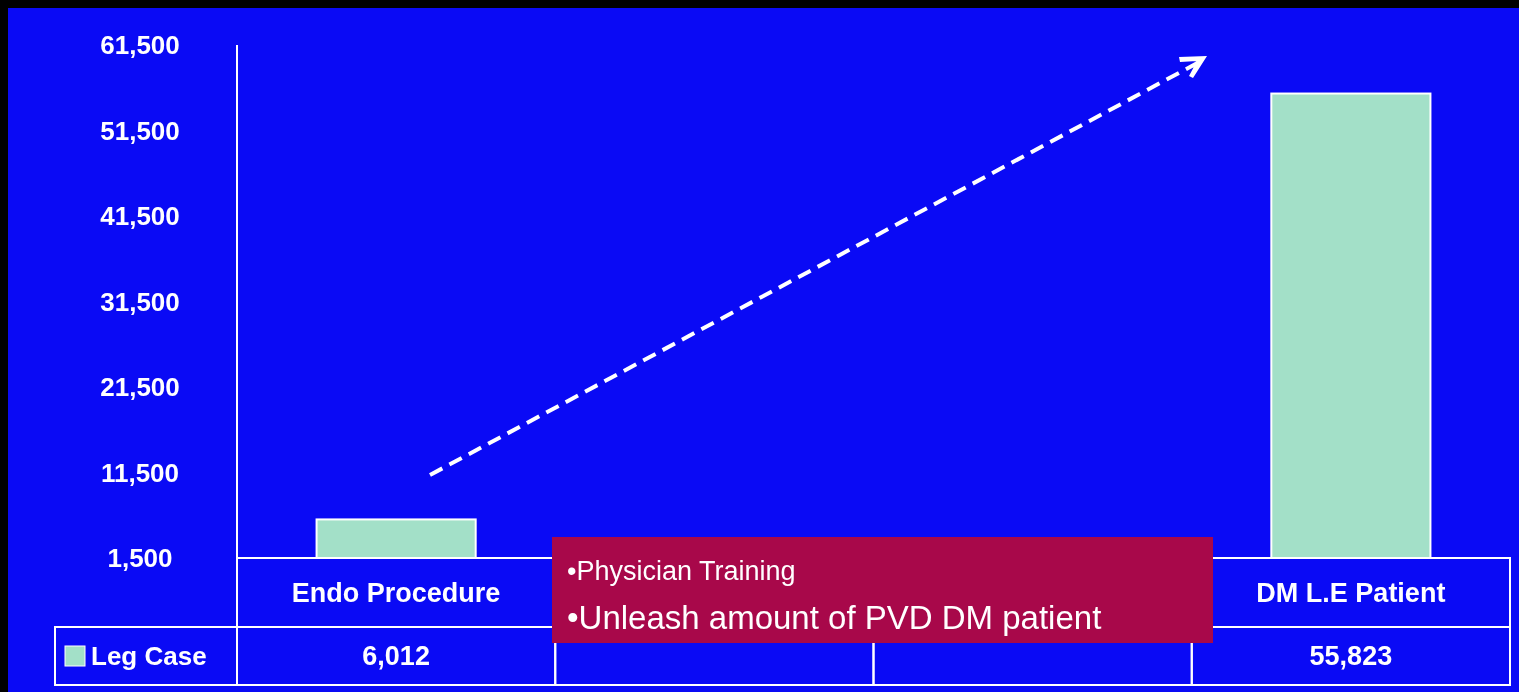 Image resolution: width=1519 pixels, height=692 pixels. Describe the element at coordinates (140, 472) in the screenshot. I see `y-tick-label: 11,500` at that location.